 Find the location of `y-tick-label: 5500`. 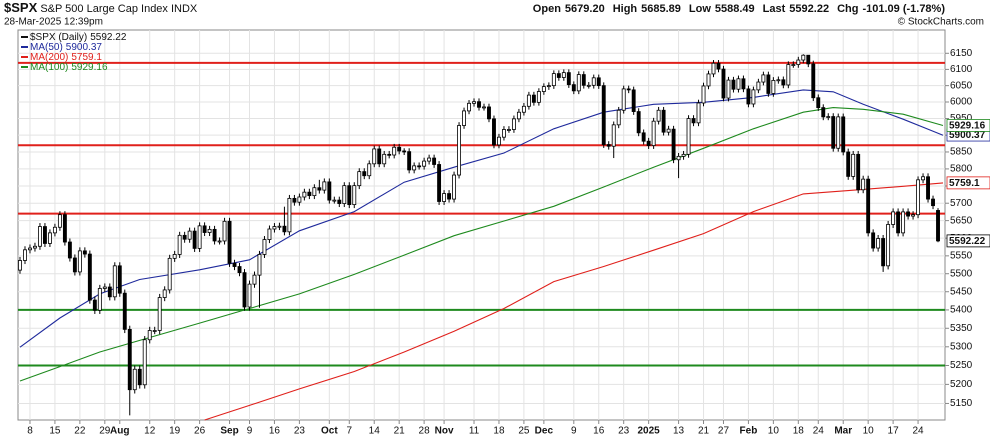

y-tick-label: 5500 is located at coordinates (961, 273).